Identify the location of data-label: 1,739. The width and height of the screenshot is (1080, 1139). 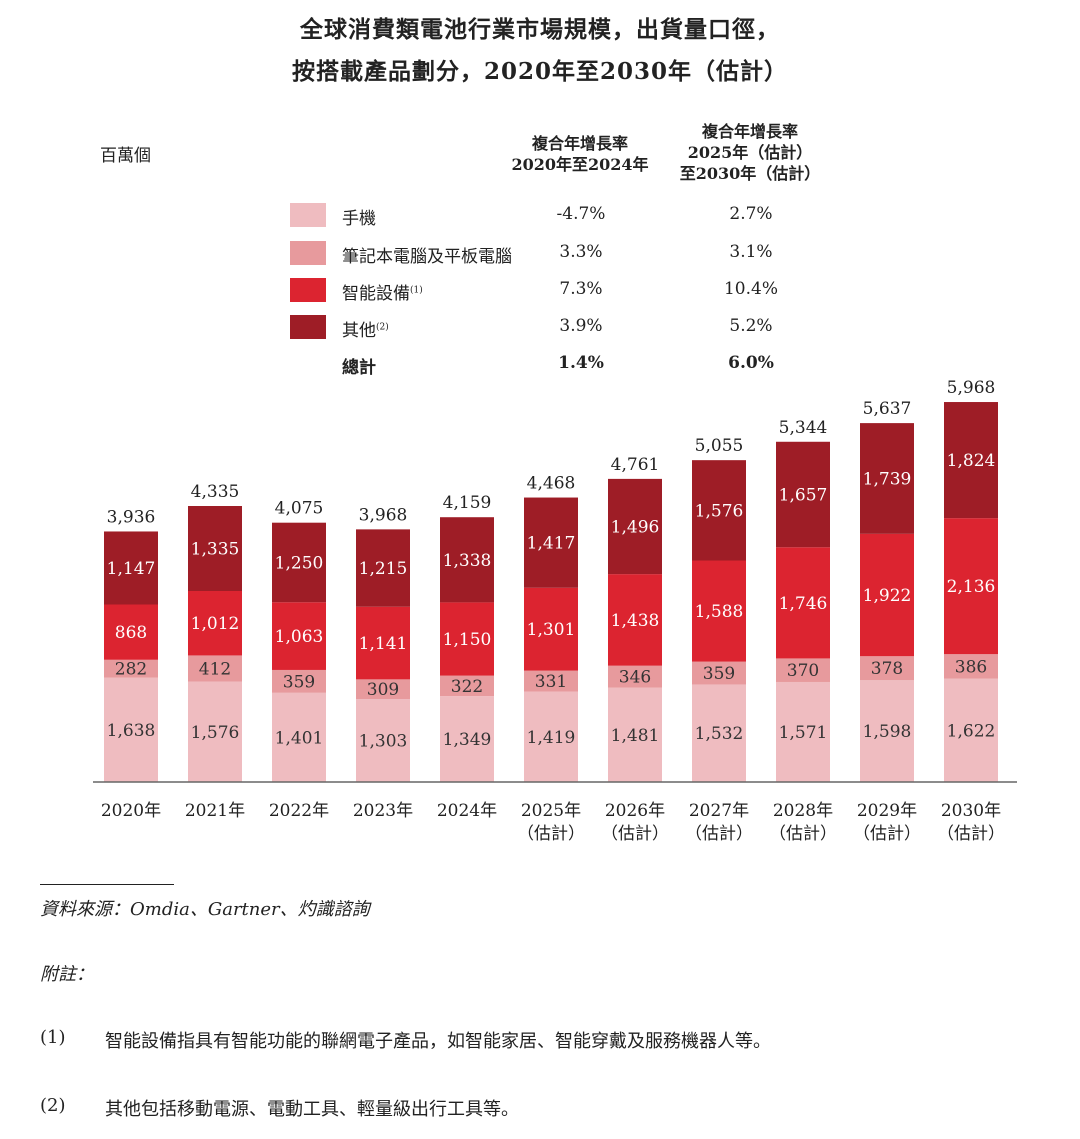
(887, 479).